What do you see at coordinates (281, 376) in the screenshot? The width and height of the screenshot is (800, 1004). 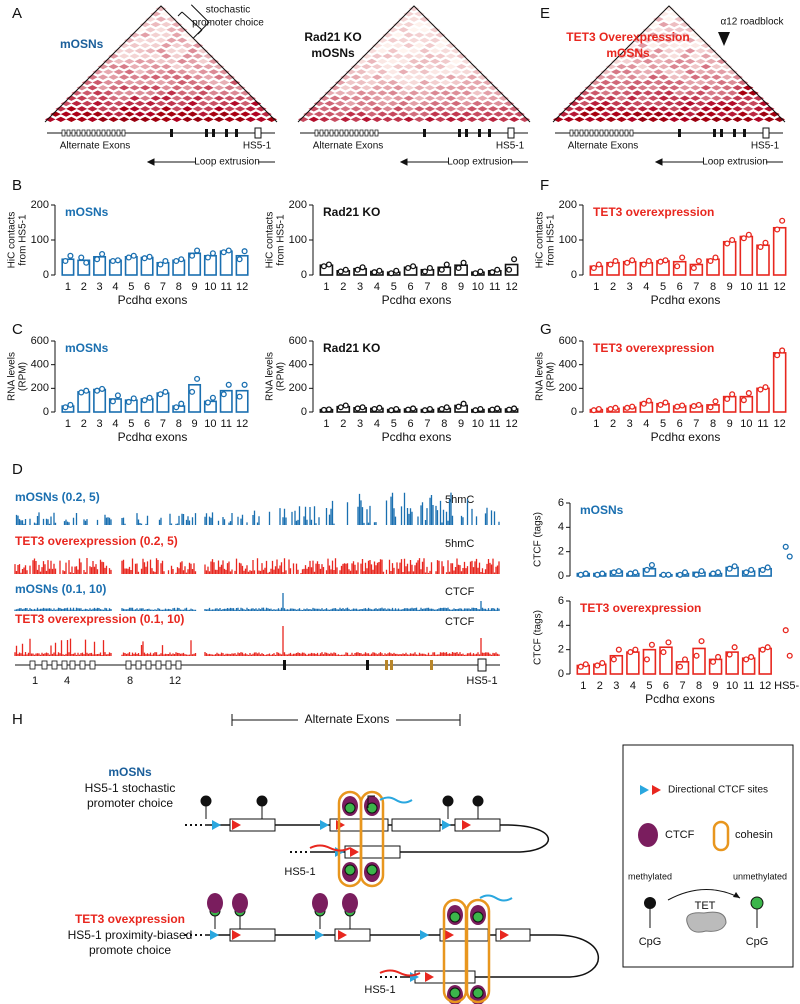 I see `y-axis-label: (RPM)` at bounding box center [281, 376].